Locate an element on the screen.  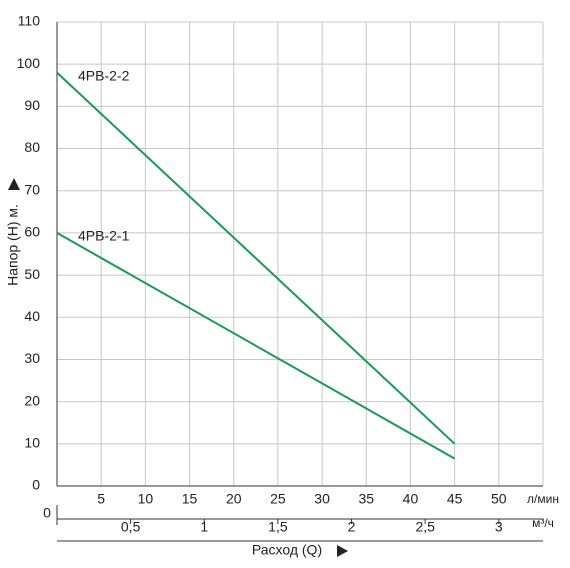
x-tick-label: 45 is located at coordinates (455, 499).